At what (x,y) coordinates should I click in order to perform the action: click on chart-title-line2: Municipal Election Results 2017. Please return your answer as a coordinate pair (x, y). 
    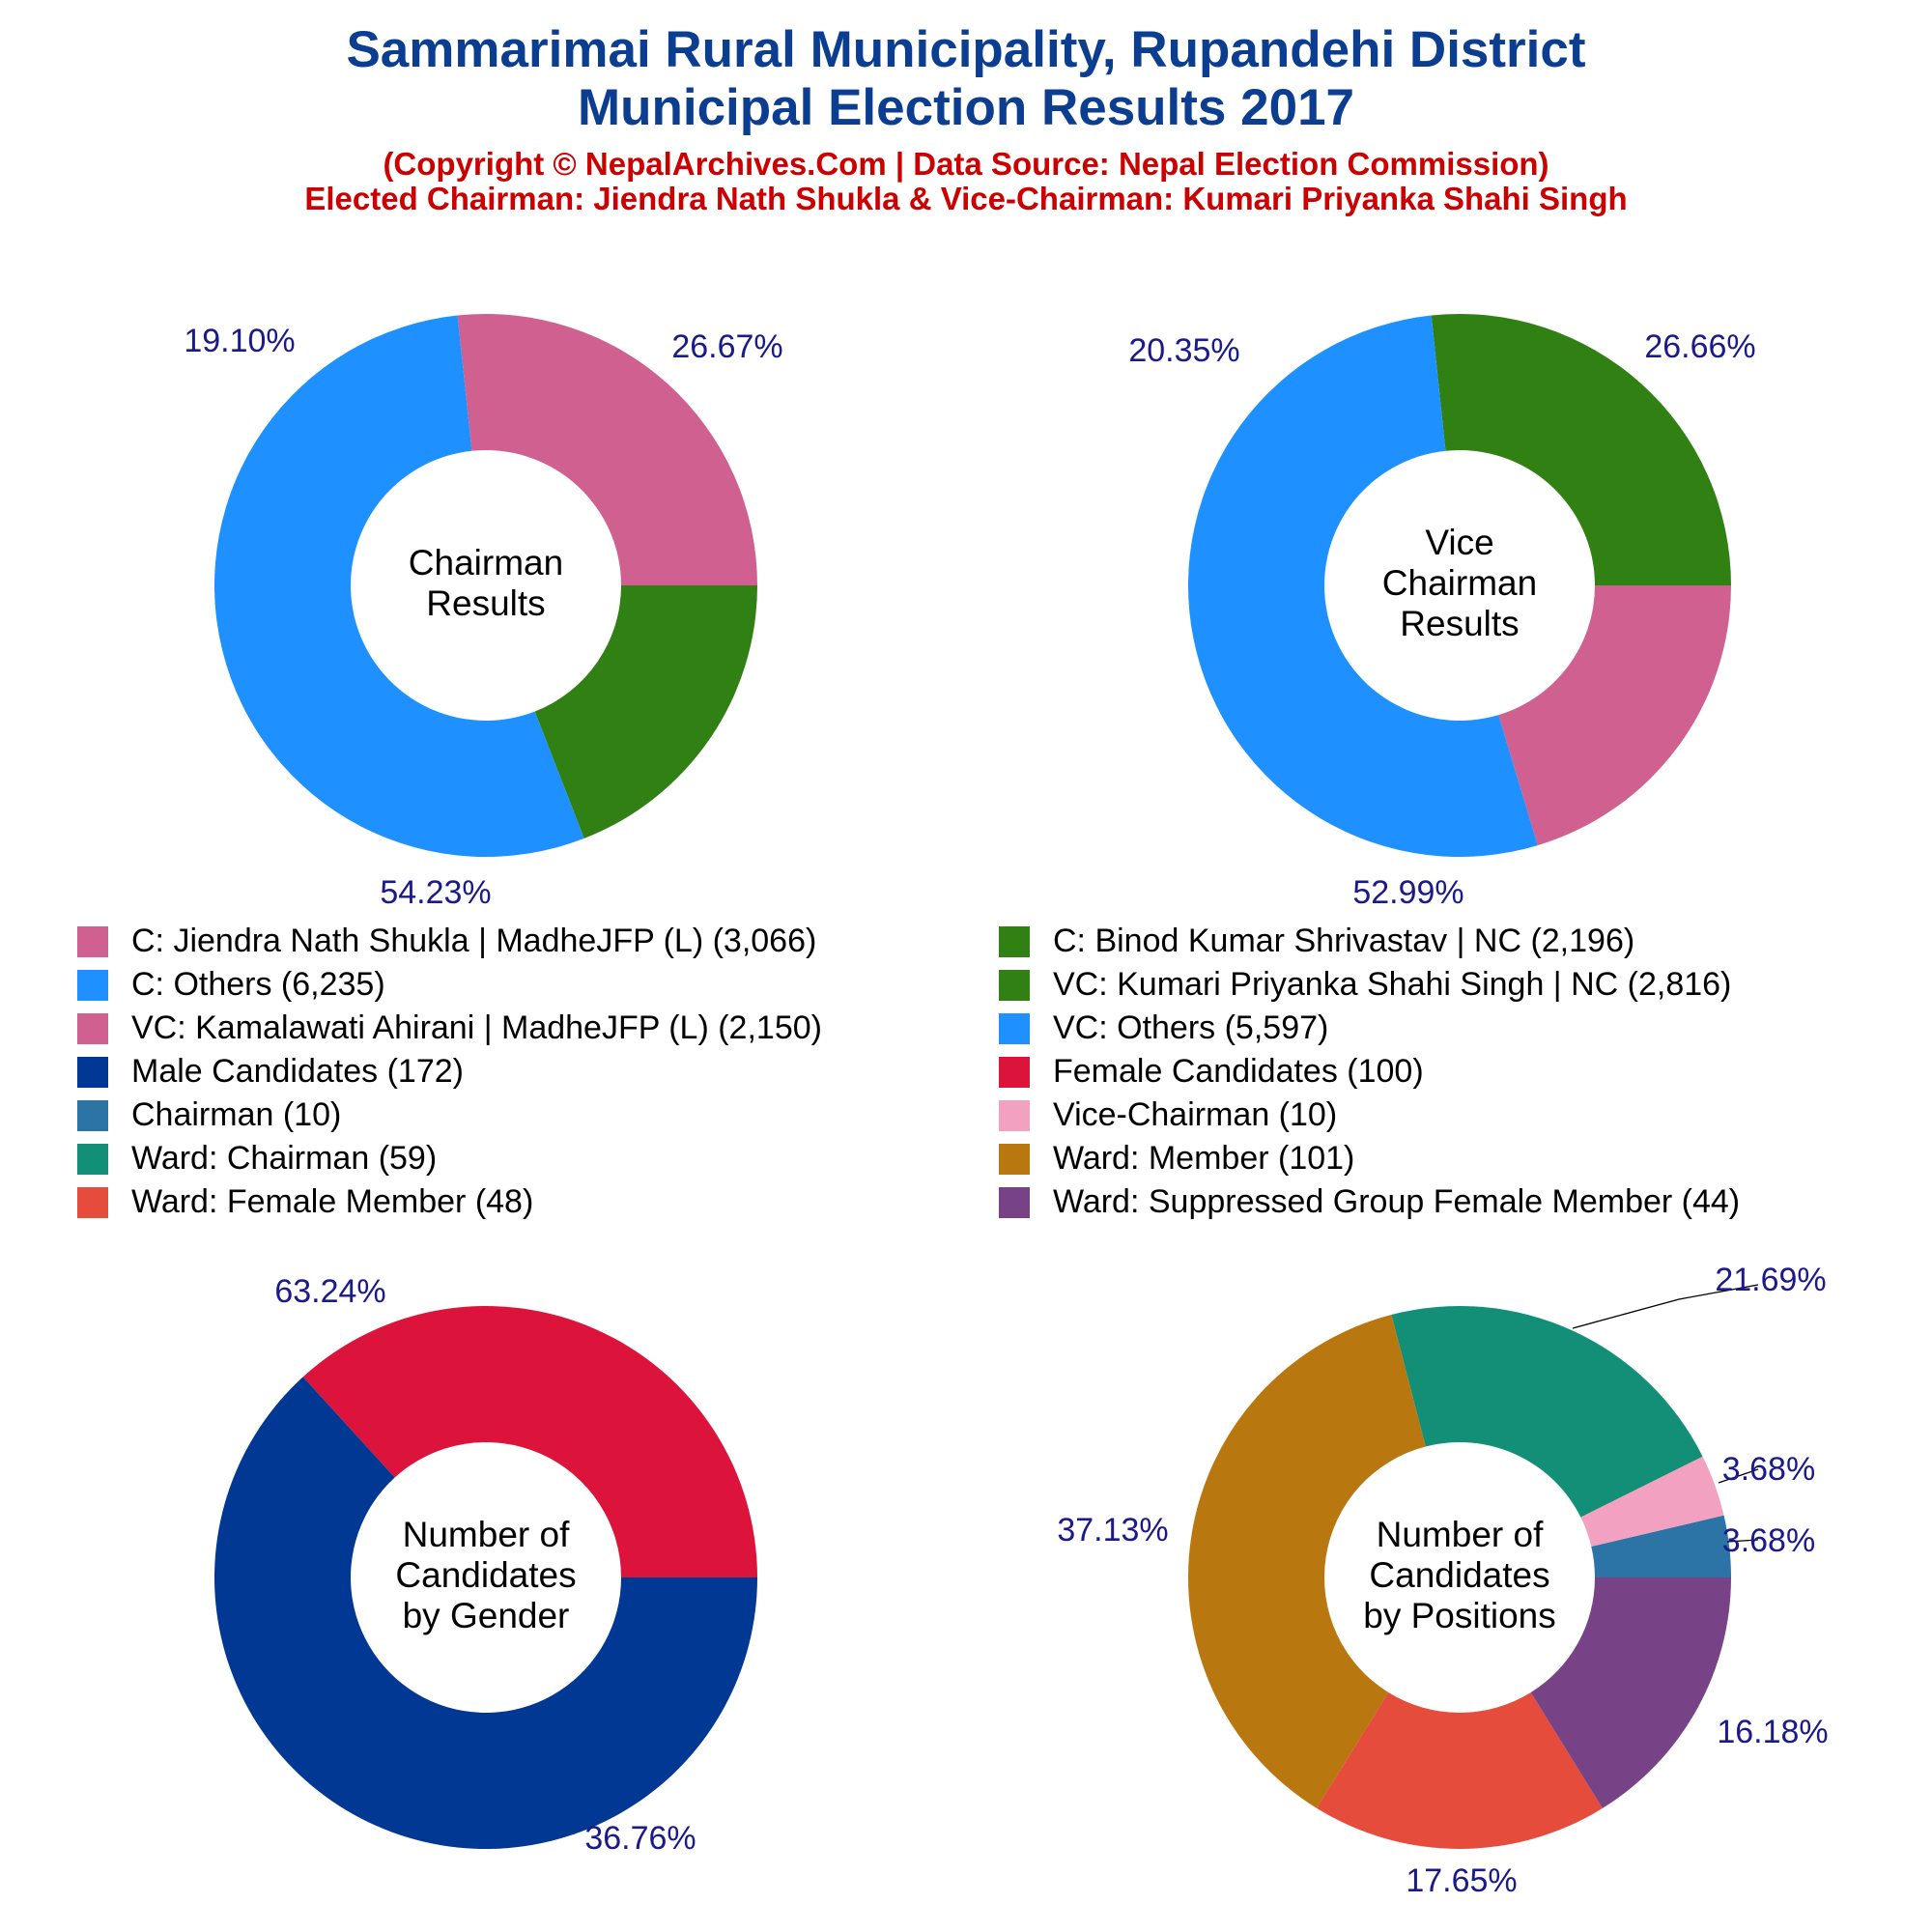
    Looking at the image, I should click on (966, 107).